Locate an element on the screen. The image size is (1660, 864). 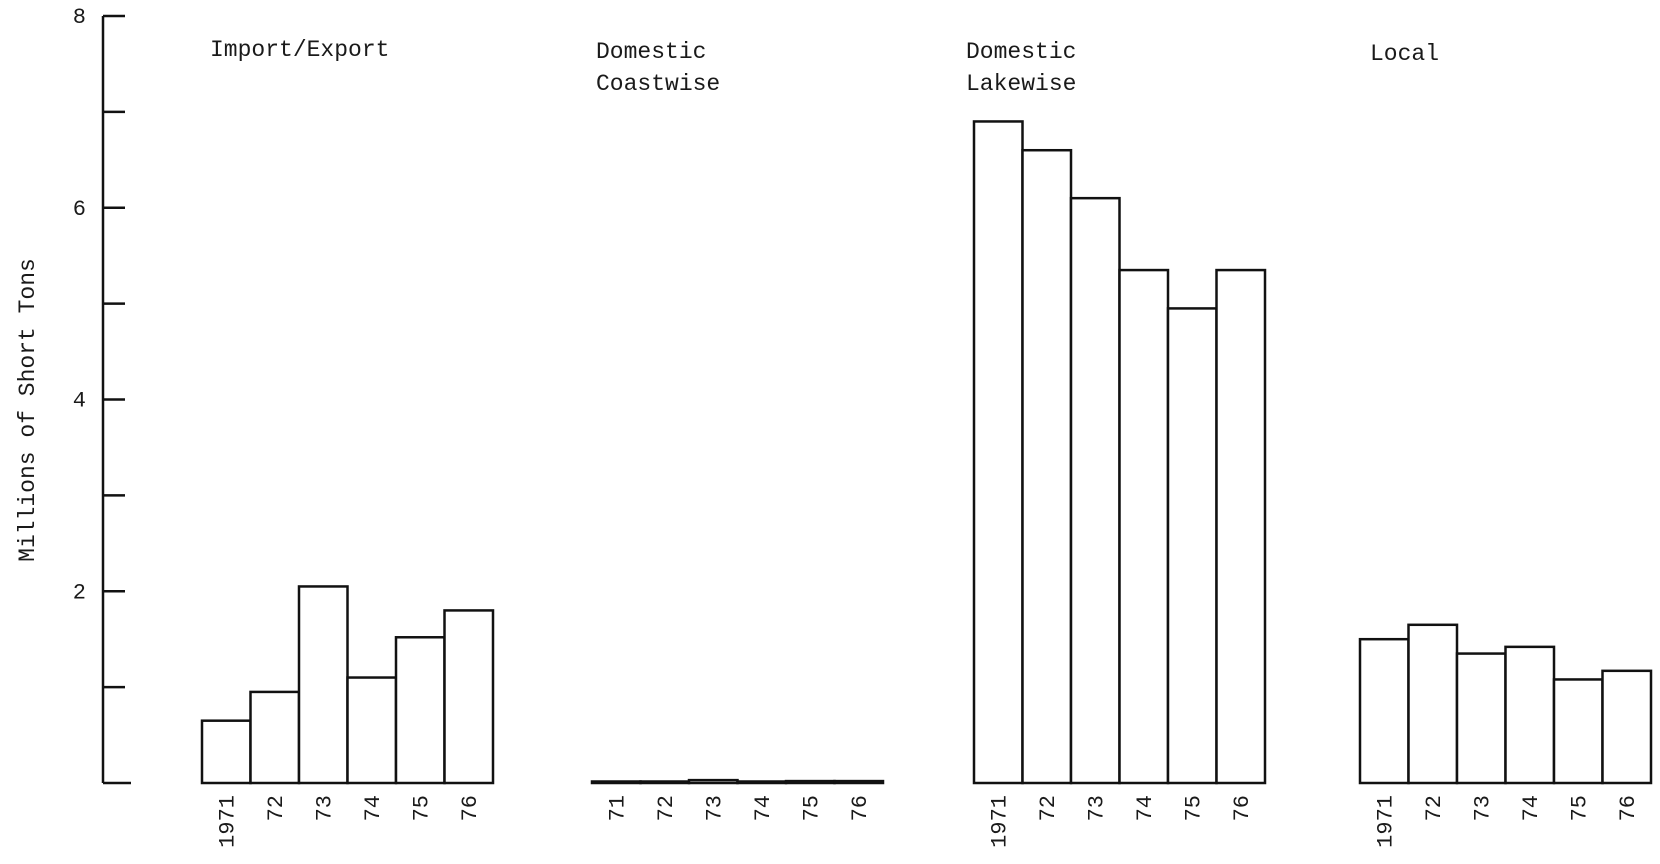
group-title: Local is located at coordinates (1404, 54).